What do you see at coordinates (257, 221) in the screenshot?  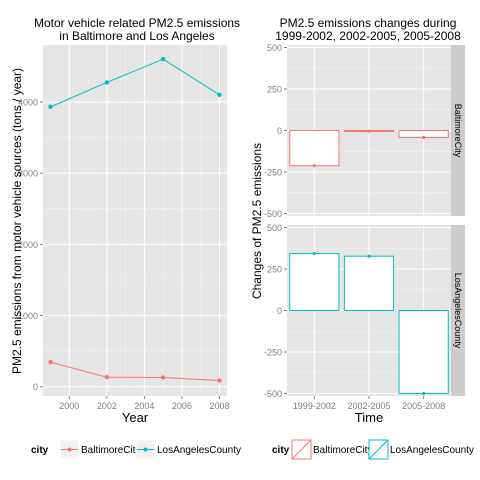 I see `bar-chart-y-axis-label: Changes of PM2.5 emissions` at bounding box center [257, 221].